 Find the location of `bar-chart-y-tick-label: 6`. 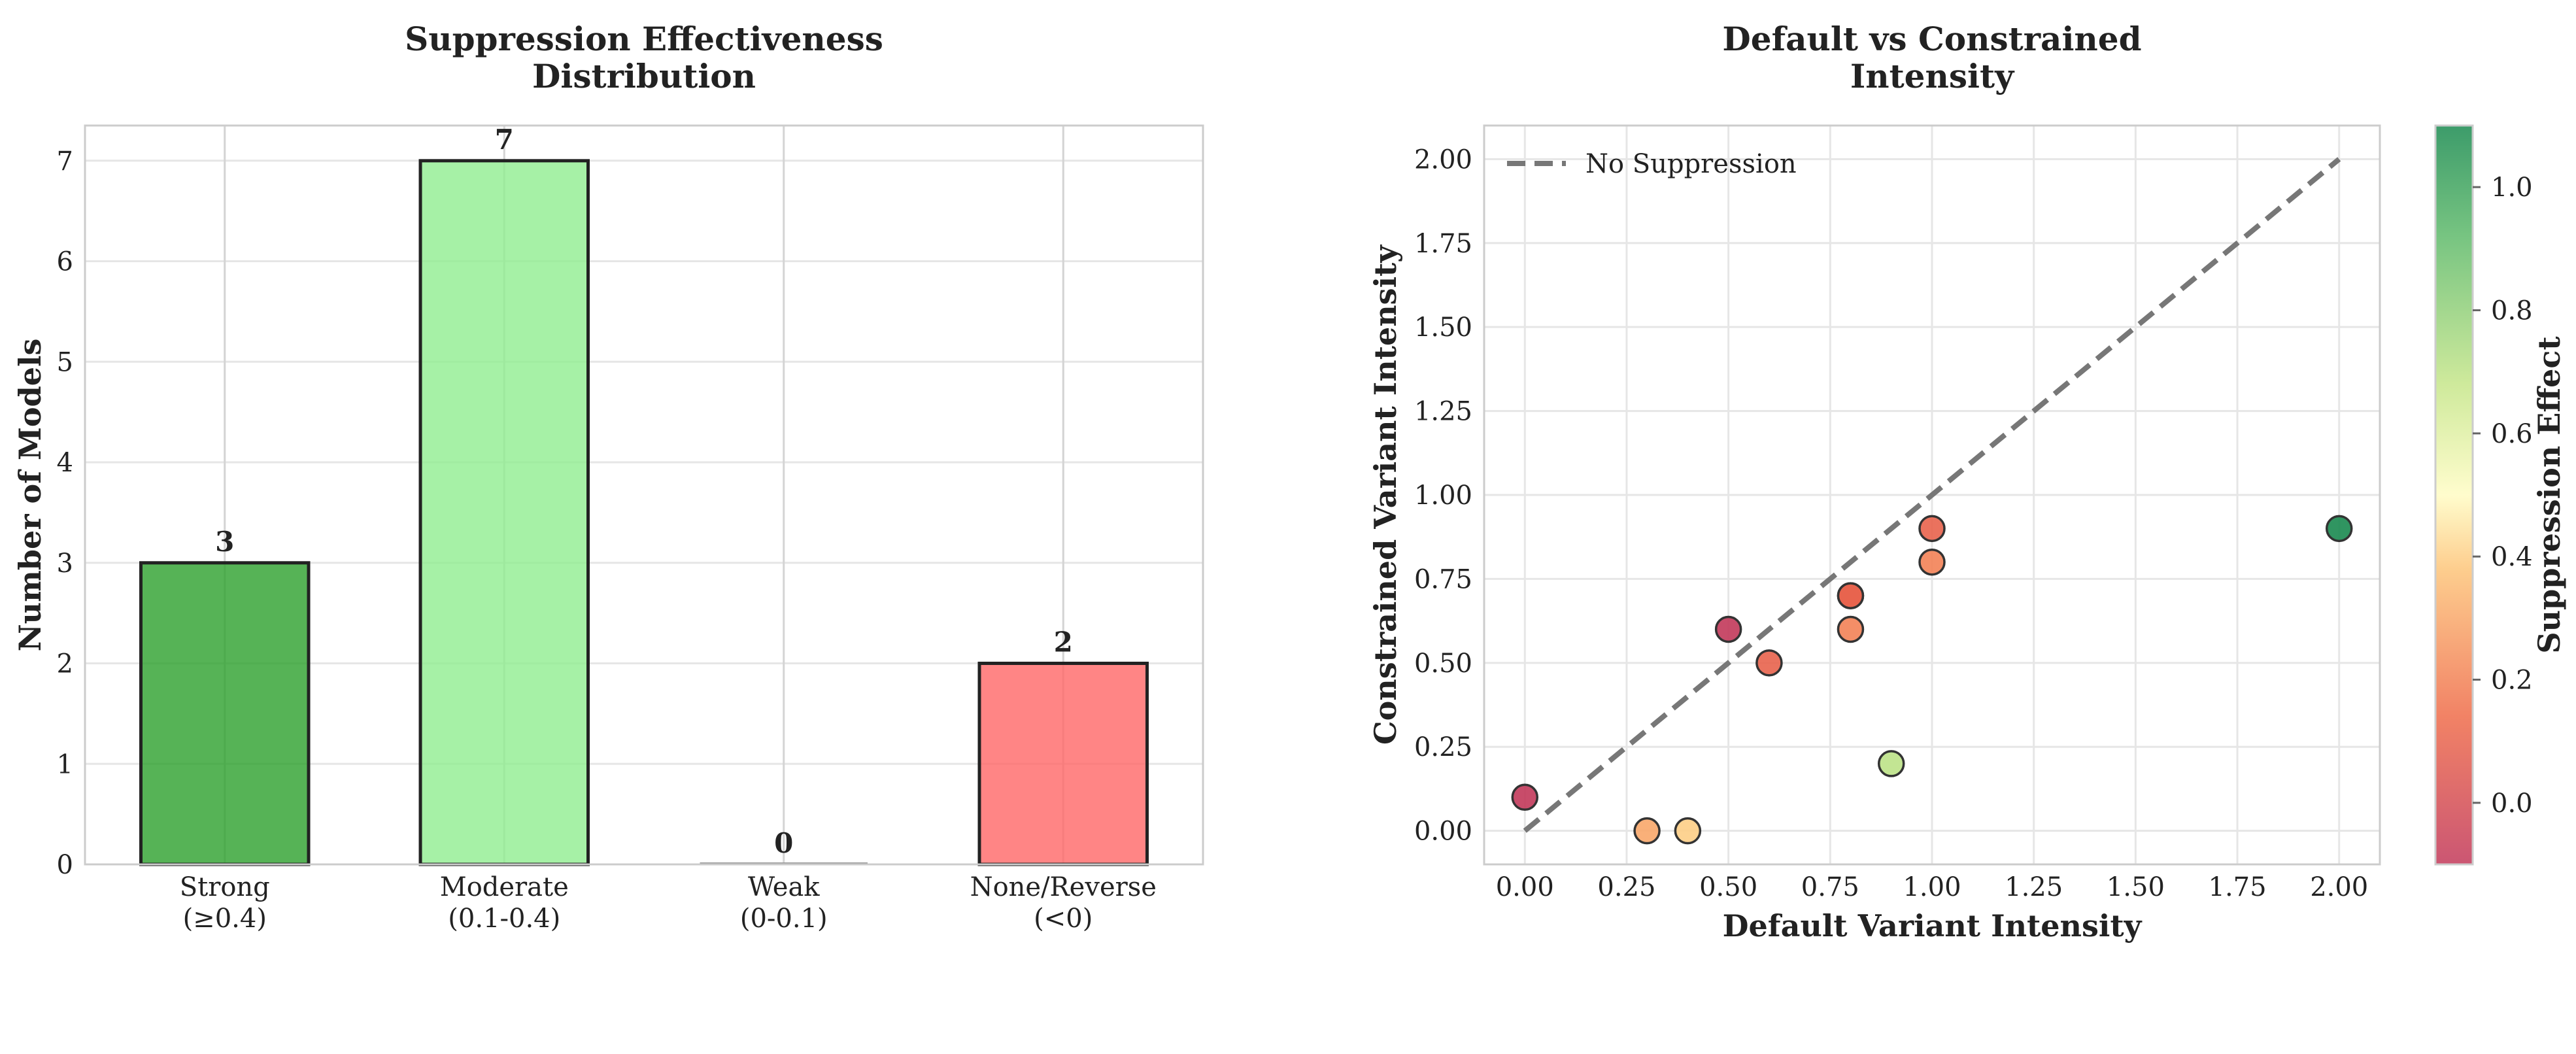

bar-chart-y-tick-label: 6 is located at coordinates (65, 262).